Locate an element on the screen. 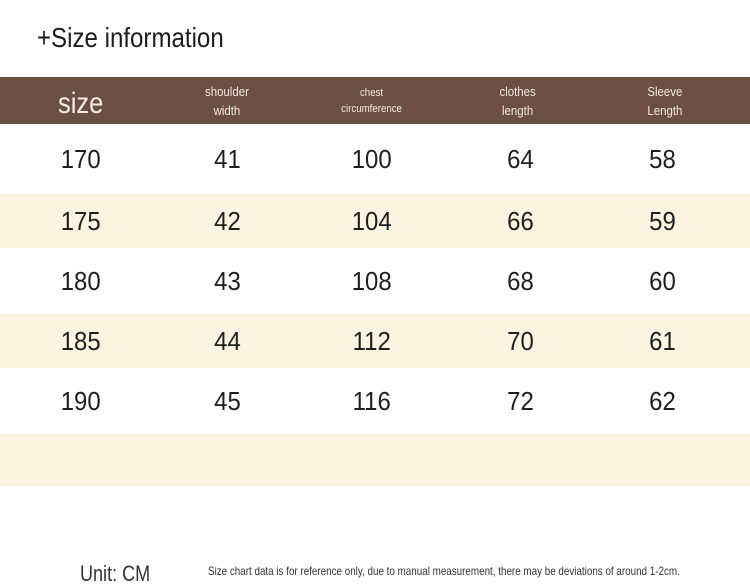 This screenshot has width=750, height=587. cell-chest-circumference: 108 is located at coordinates (372, 280).